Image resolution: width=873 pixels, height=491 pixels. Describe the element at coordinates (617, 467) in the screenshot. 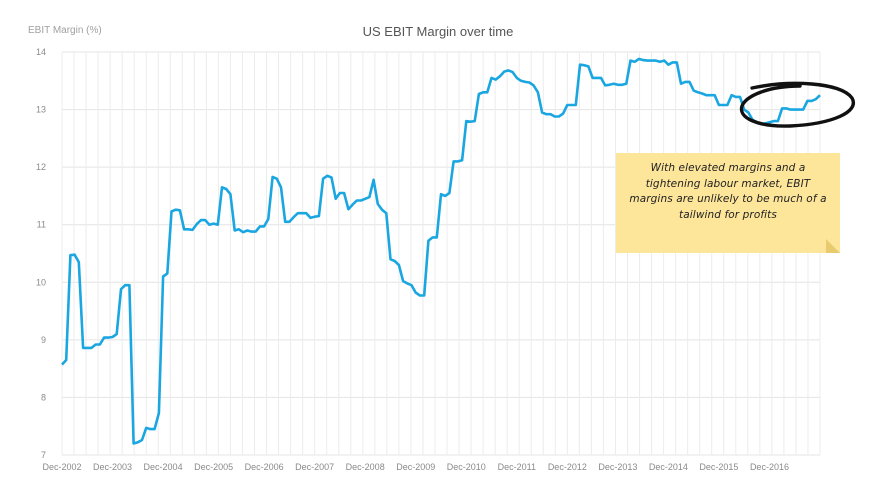

I see `x-tick-label: Dec-2013` at that location.